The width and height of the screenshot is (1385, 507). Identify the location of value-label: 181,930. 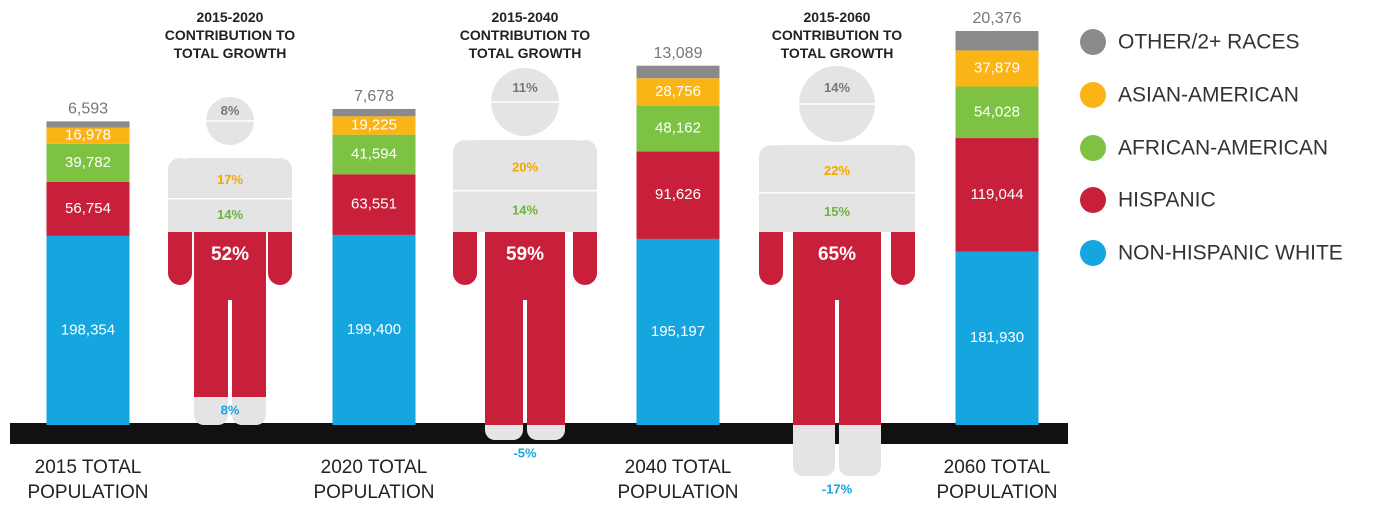
(997, 337).